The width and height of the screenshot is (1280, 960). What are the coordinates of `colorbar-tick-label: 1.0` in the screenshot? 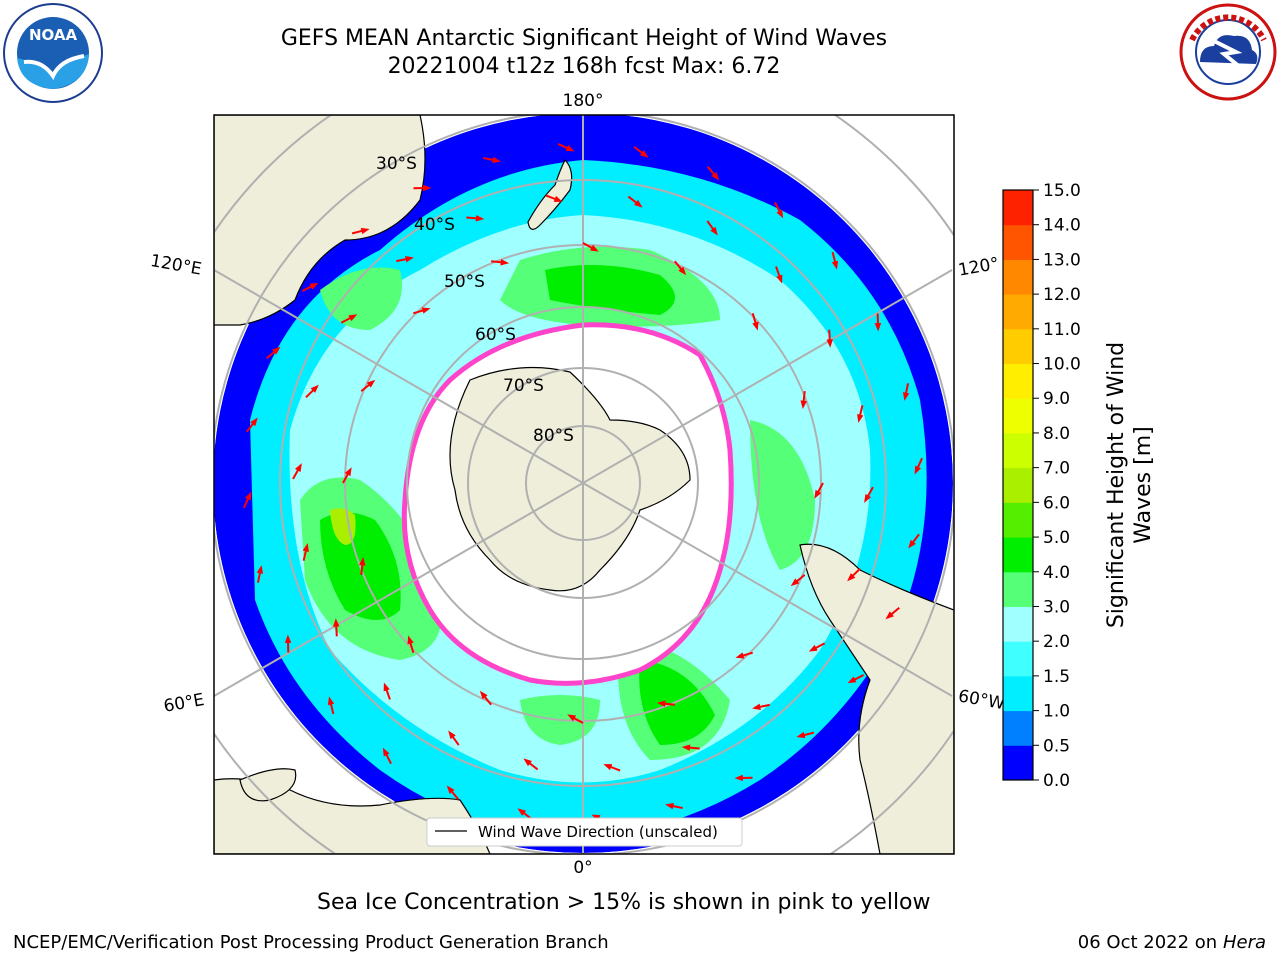 It's located at (1056, 712).